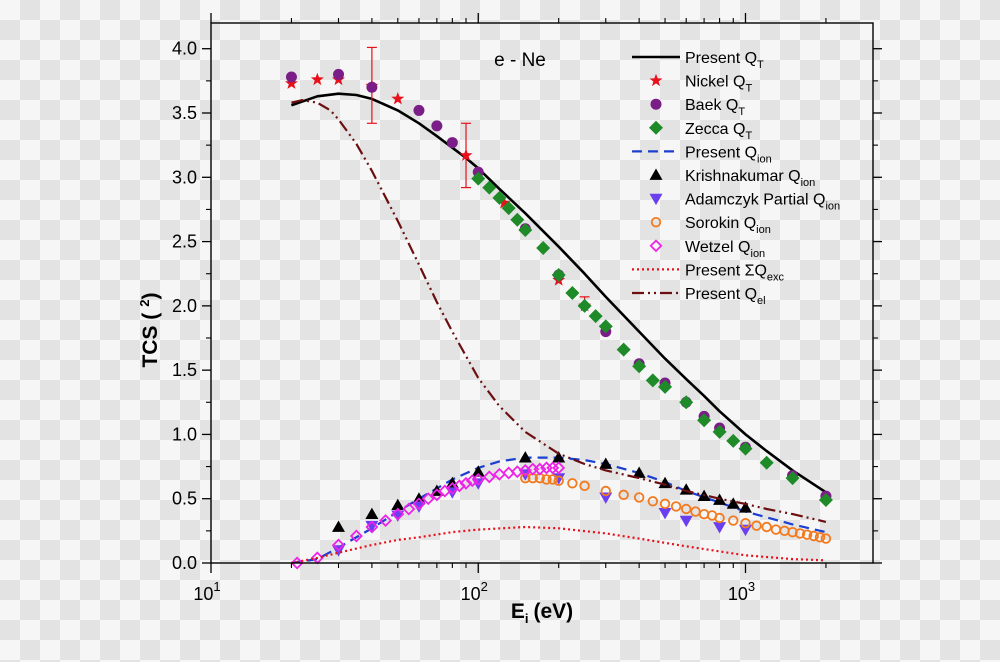  I want to click on y-tick-label: 3.0, so click(184, 177).